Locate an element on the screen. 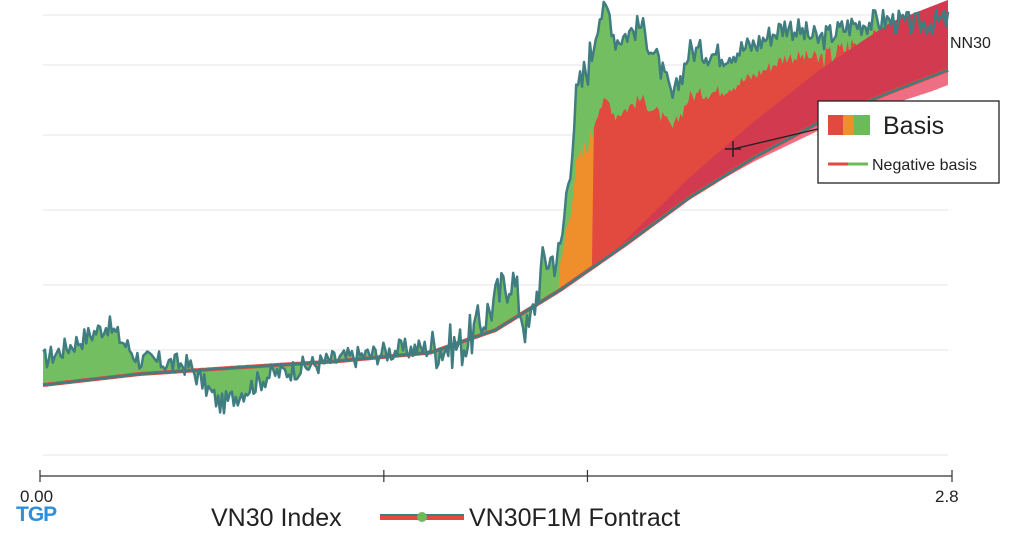  basis-legend: Basis Negative basis is located at coordinates (862, 142).